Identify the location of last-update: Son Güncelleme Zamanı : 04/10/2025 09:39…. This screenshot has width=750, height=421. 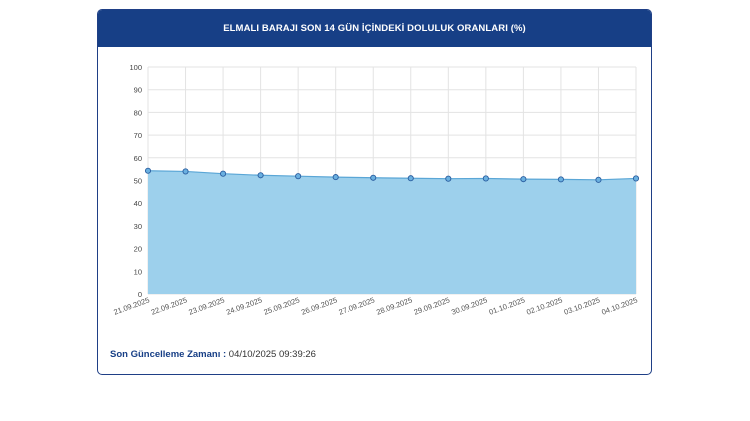
(213, 354).